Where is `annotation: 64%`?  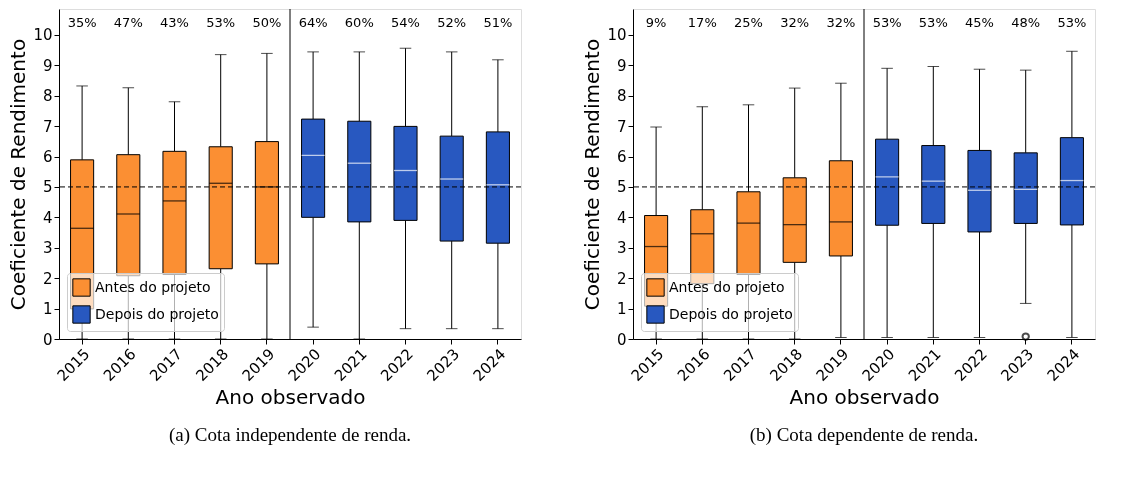 annotation: 64% is located at coordinates (313, 22).